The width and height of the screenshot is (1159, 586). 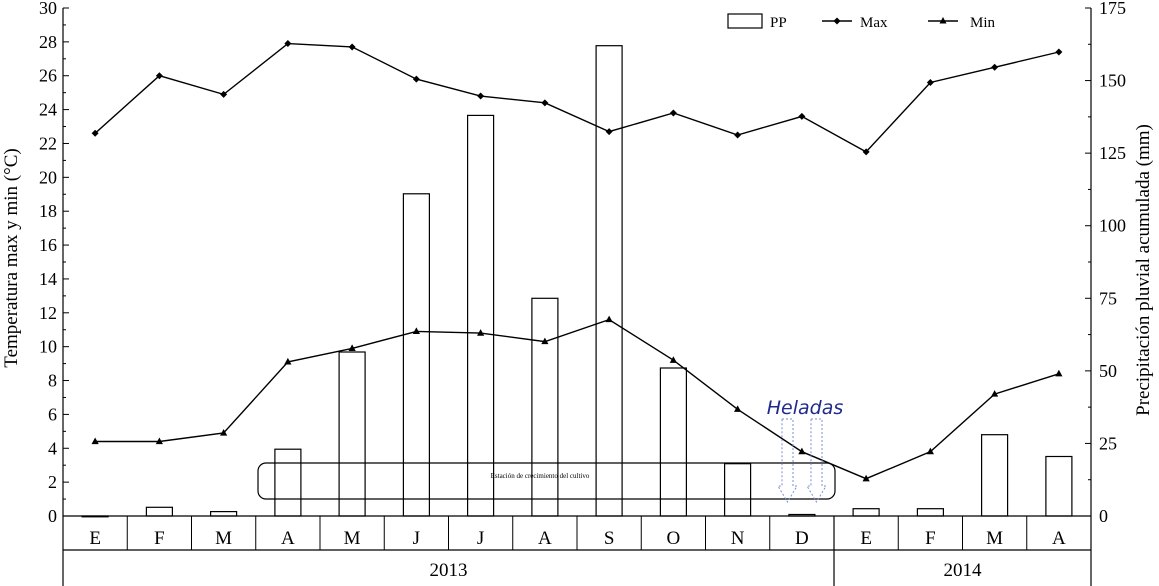 What do you see at coordinates (1112, 81) in the screenshot?
I see `y-right-tick-label: 150` at bounding box center [1112, 81].